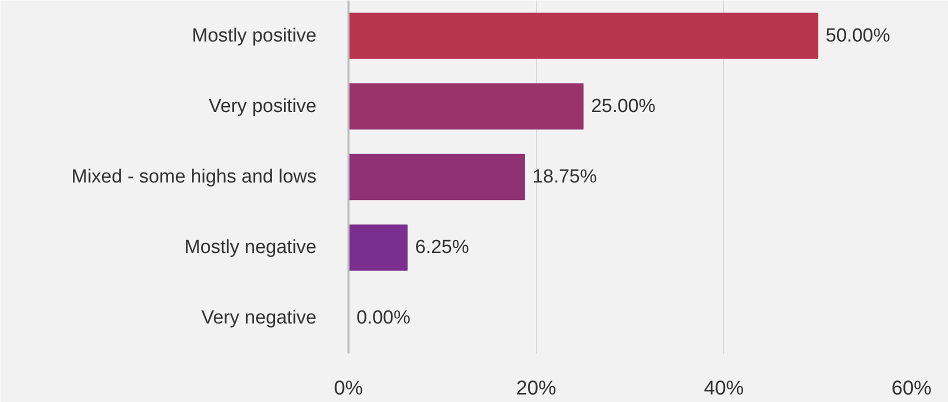  I want to click on y-tick-label: Very negative, so click(259, 318).